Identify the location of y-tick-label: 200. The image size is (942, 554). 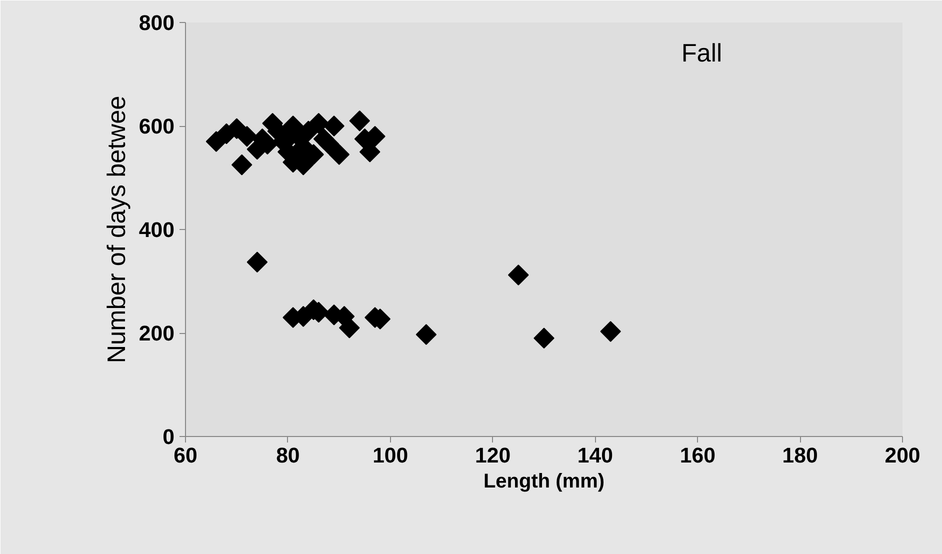
(156, 334).